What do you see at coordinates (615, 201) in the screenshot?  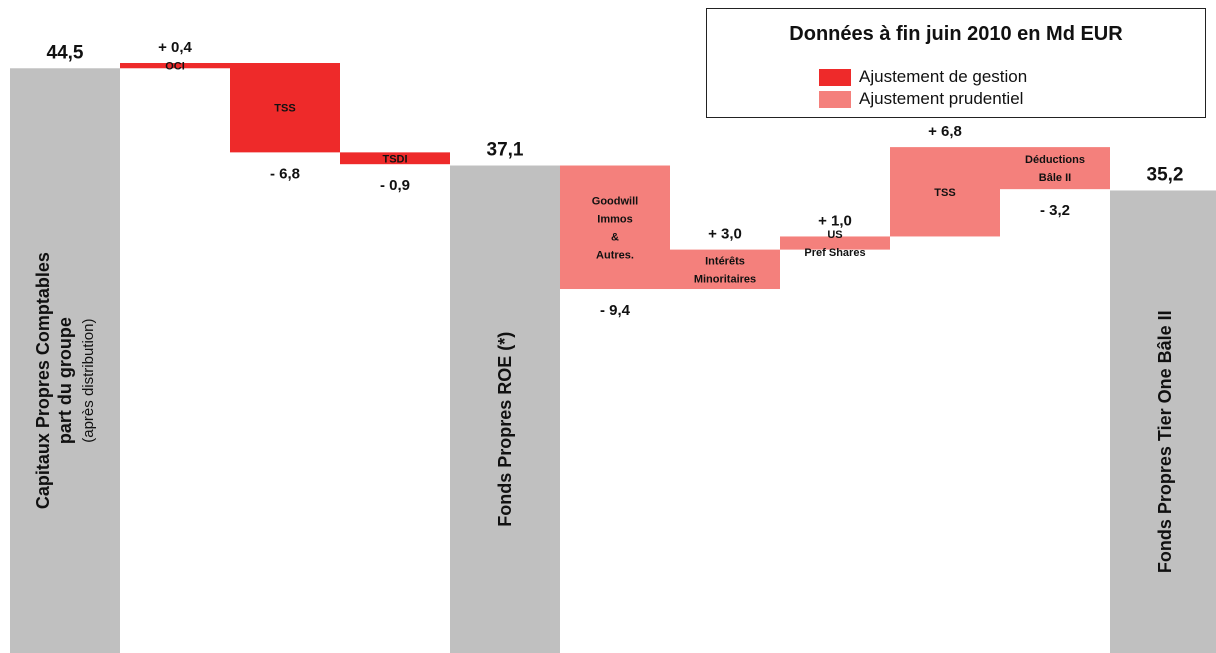 I see `bar-label-5-0: Goodwill` at bounding box center [615, 201].